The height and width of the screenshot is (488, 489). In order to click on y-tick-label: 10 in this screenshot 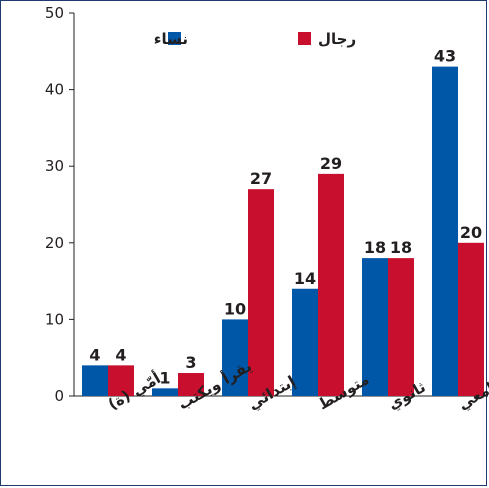, I will do `click(54, 319)`.